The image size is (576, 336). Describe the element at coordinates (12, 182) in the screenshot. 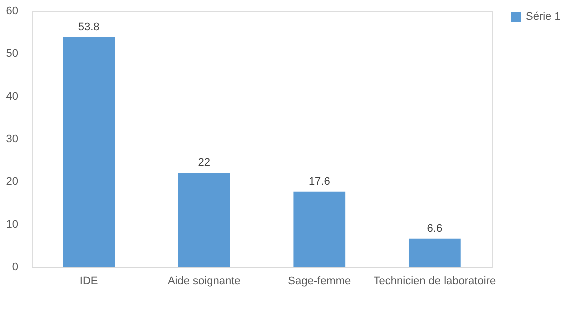

I see `y-tick-label: 20` at that location.